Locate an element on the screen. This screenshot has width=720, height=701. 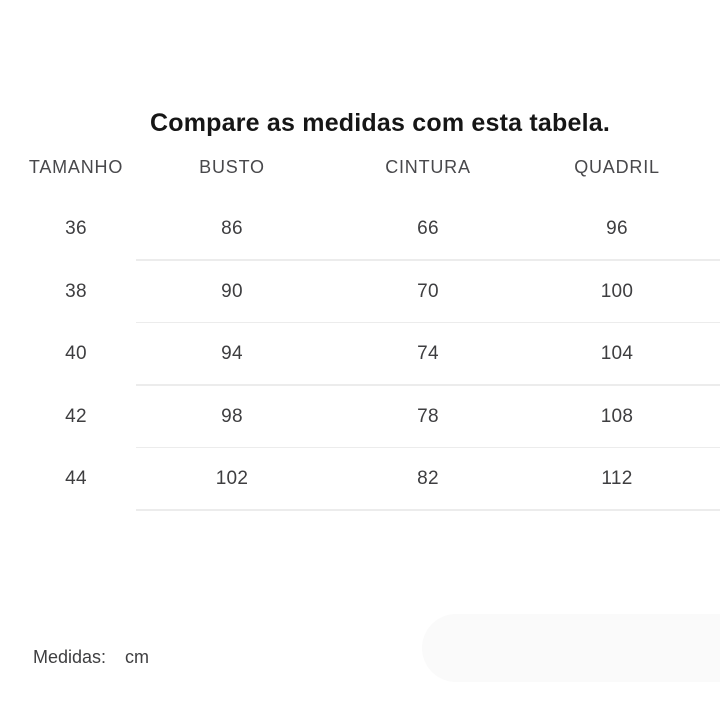
table-cell: 78 is located at coordinates (428, 416).